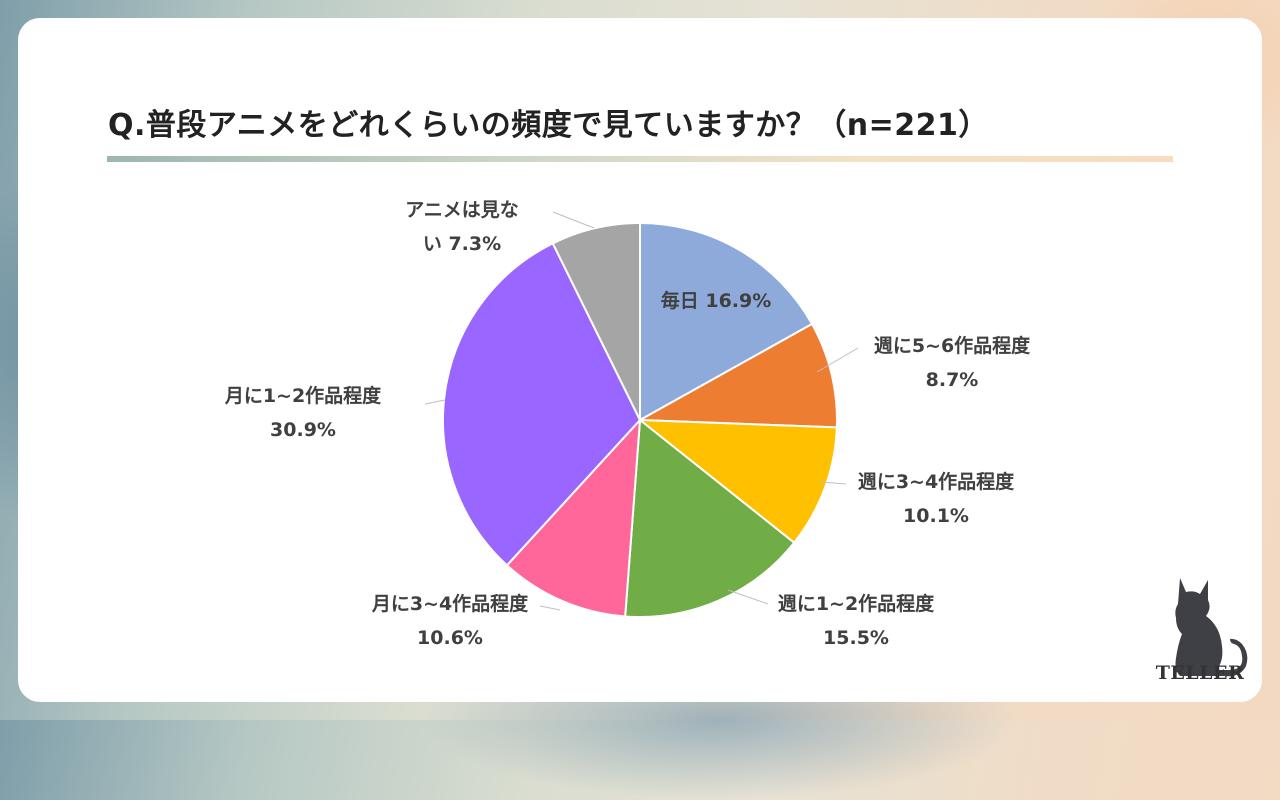 This screenshot has height=800, width=1280. Describe the element at coordinates (462, 244) in the screenshot. I see `data-label: い 7.3%` at that location.